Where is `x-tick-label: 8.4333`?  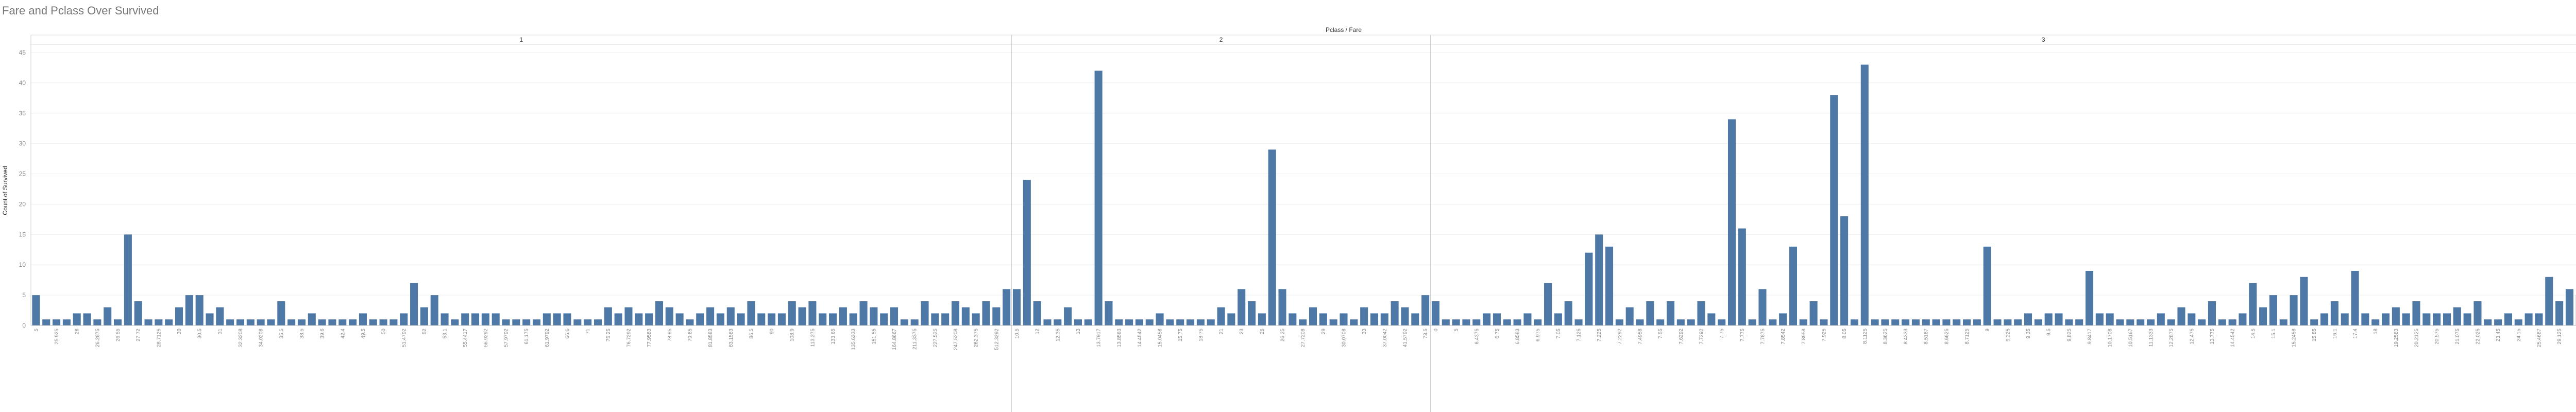
x-tick-label: 8.4333 is located at coordinates (1906, 337).